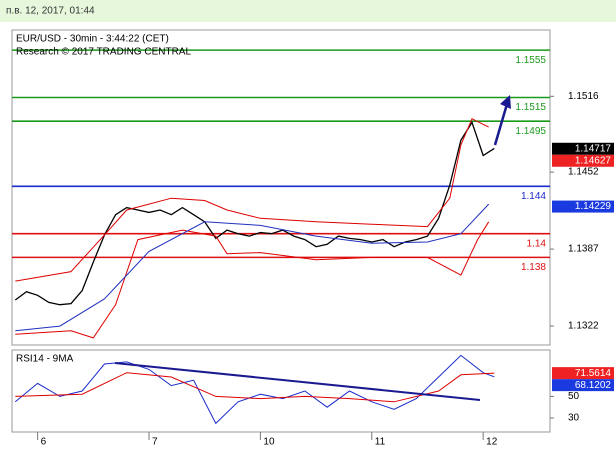 The height and width of the screenshot is (453, 616). Describe the element at coordinates (530, 60) in the screenshot. I see `level-label: 1.1555` at that location.